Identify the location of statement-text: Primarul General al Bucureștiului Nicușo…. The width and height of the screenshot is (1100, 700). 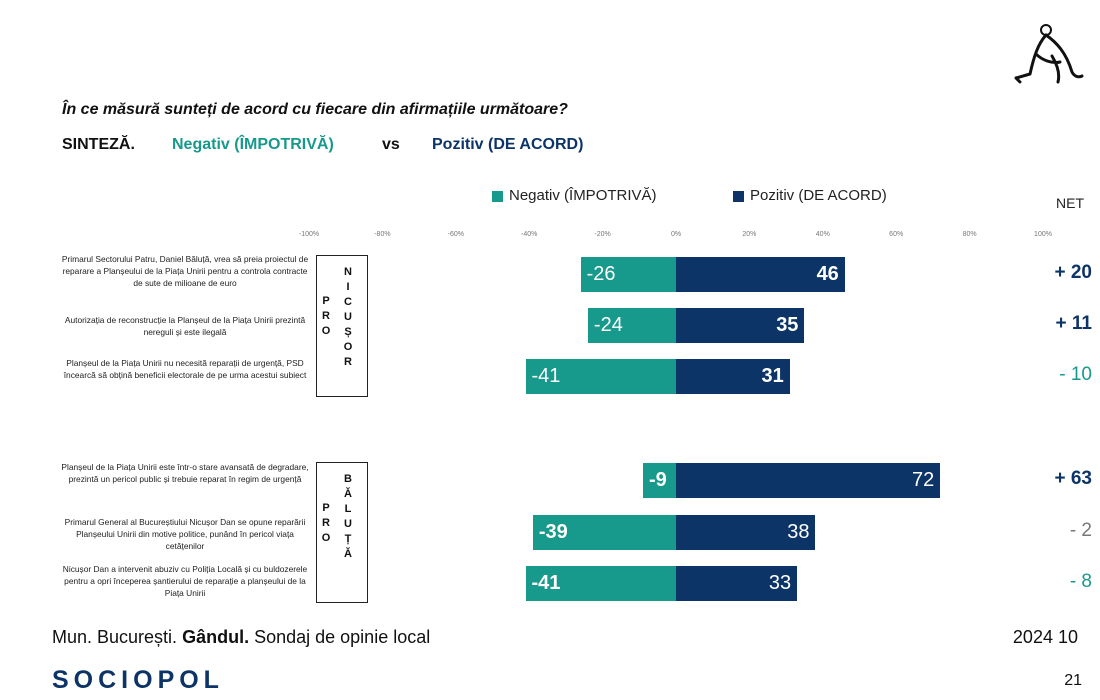
(185, 534).